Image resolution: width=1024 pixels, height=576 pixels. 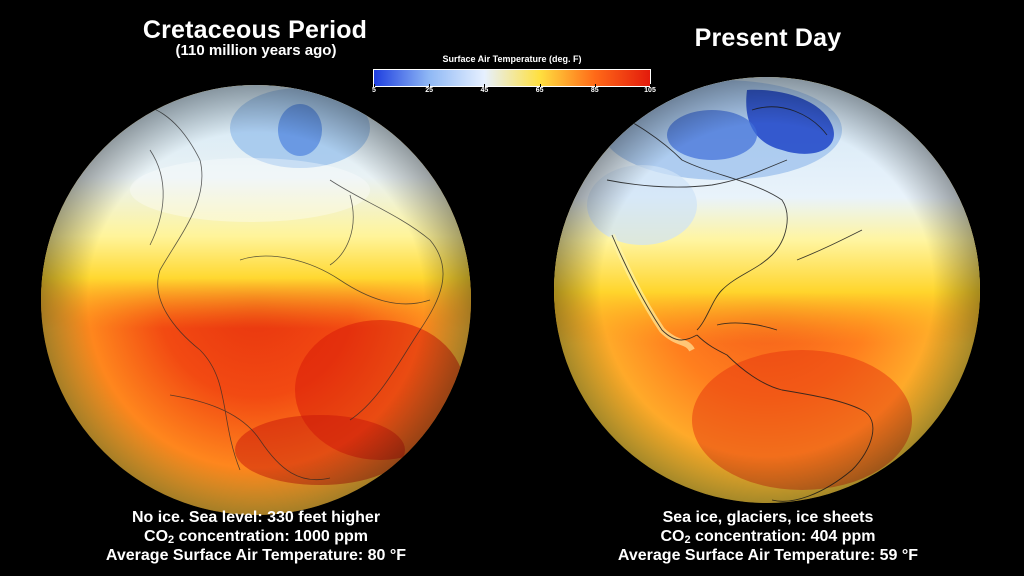 What do you see at coordinates (512, 59) in the screenshot?
I see `colorbar-title: Surface Air Temperature (deg. F)` at bounding box center [512, 59].